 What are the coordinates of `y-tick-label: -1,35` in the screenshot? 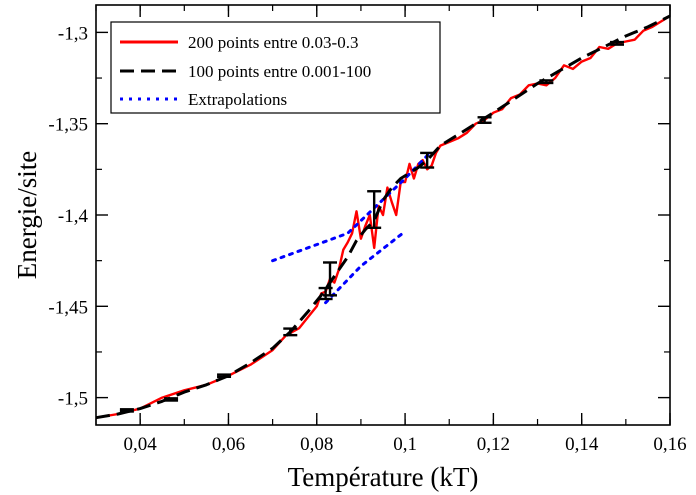 It's located at (68, 125).